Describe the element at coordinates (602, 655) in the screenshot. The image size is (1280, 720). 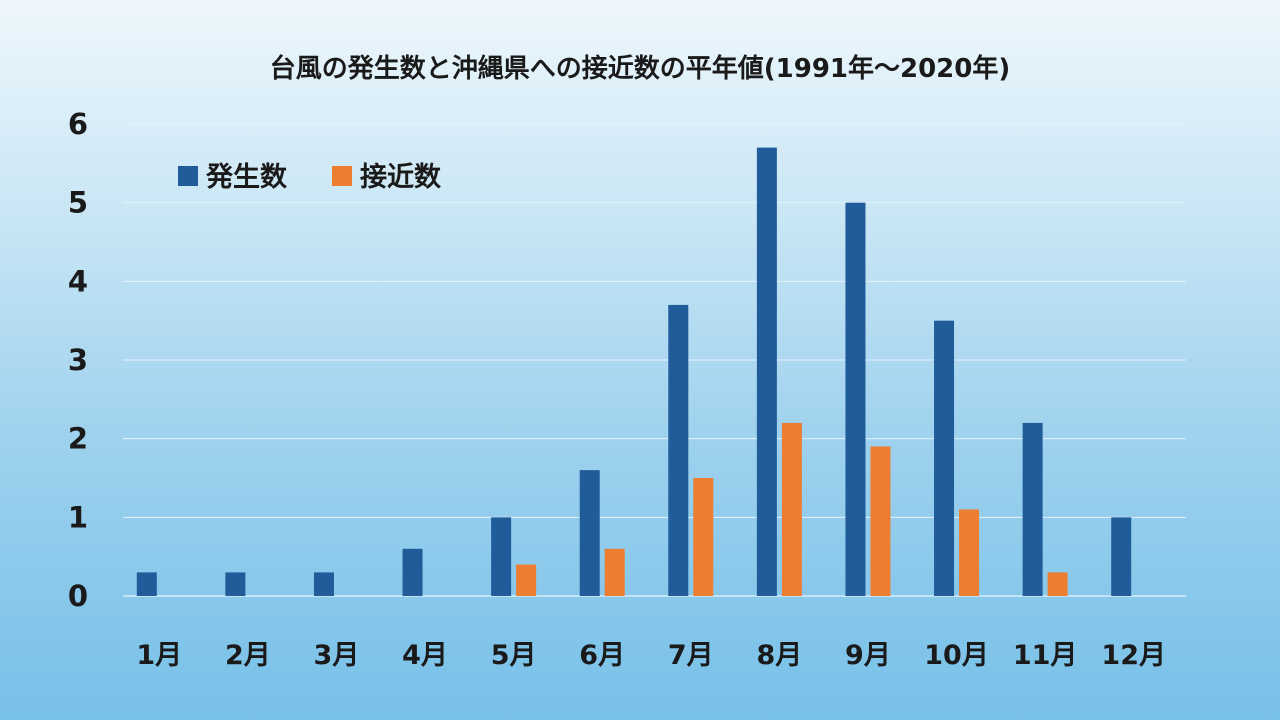
I see `x-tick-label: 6月` at that location.